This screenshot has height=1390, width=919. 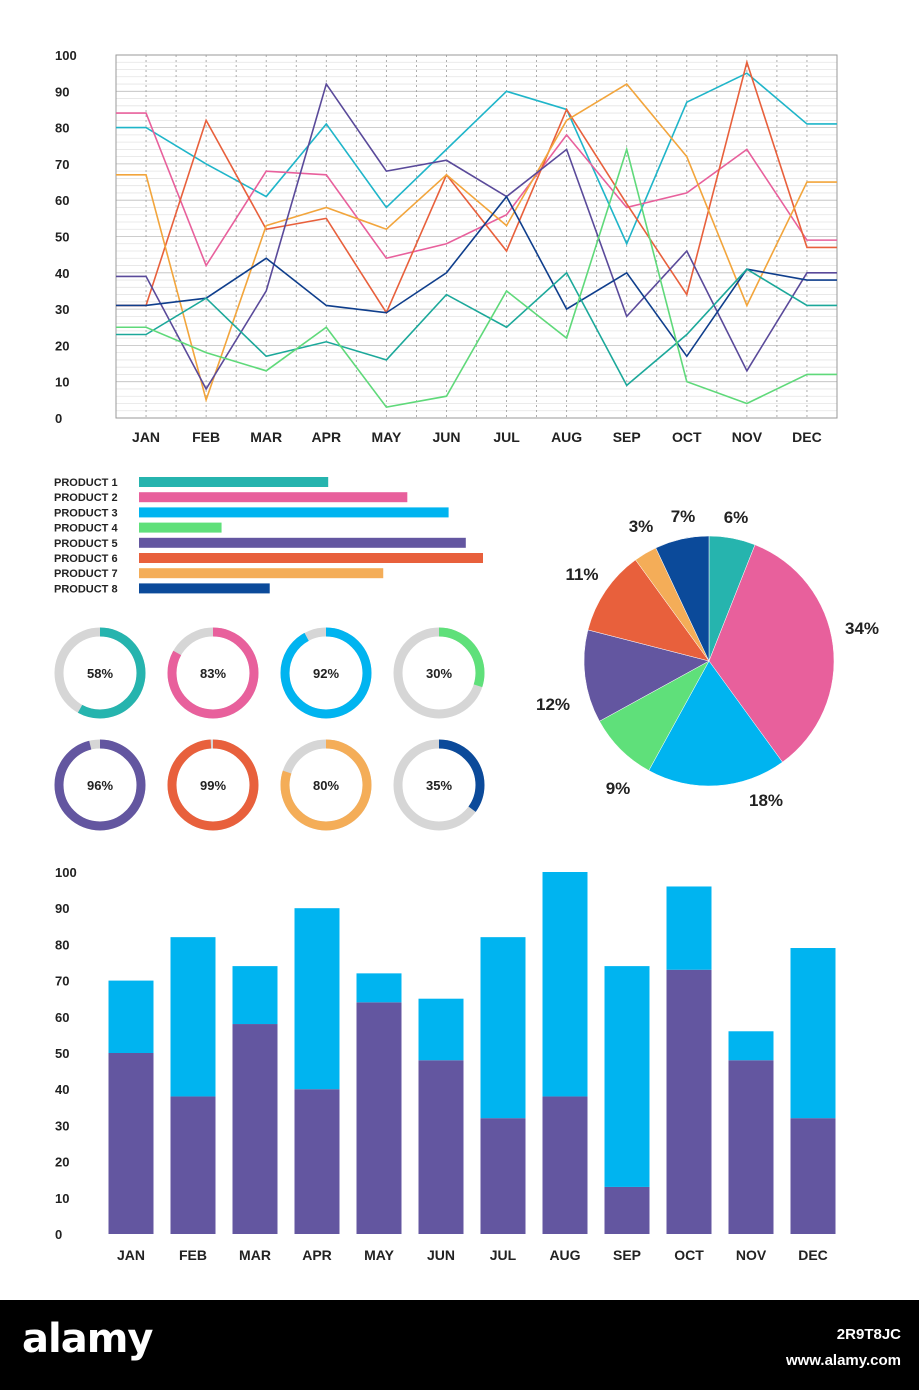 I want to click on x-tick-label: MAR, so click(x=255, y=1255).